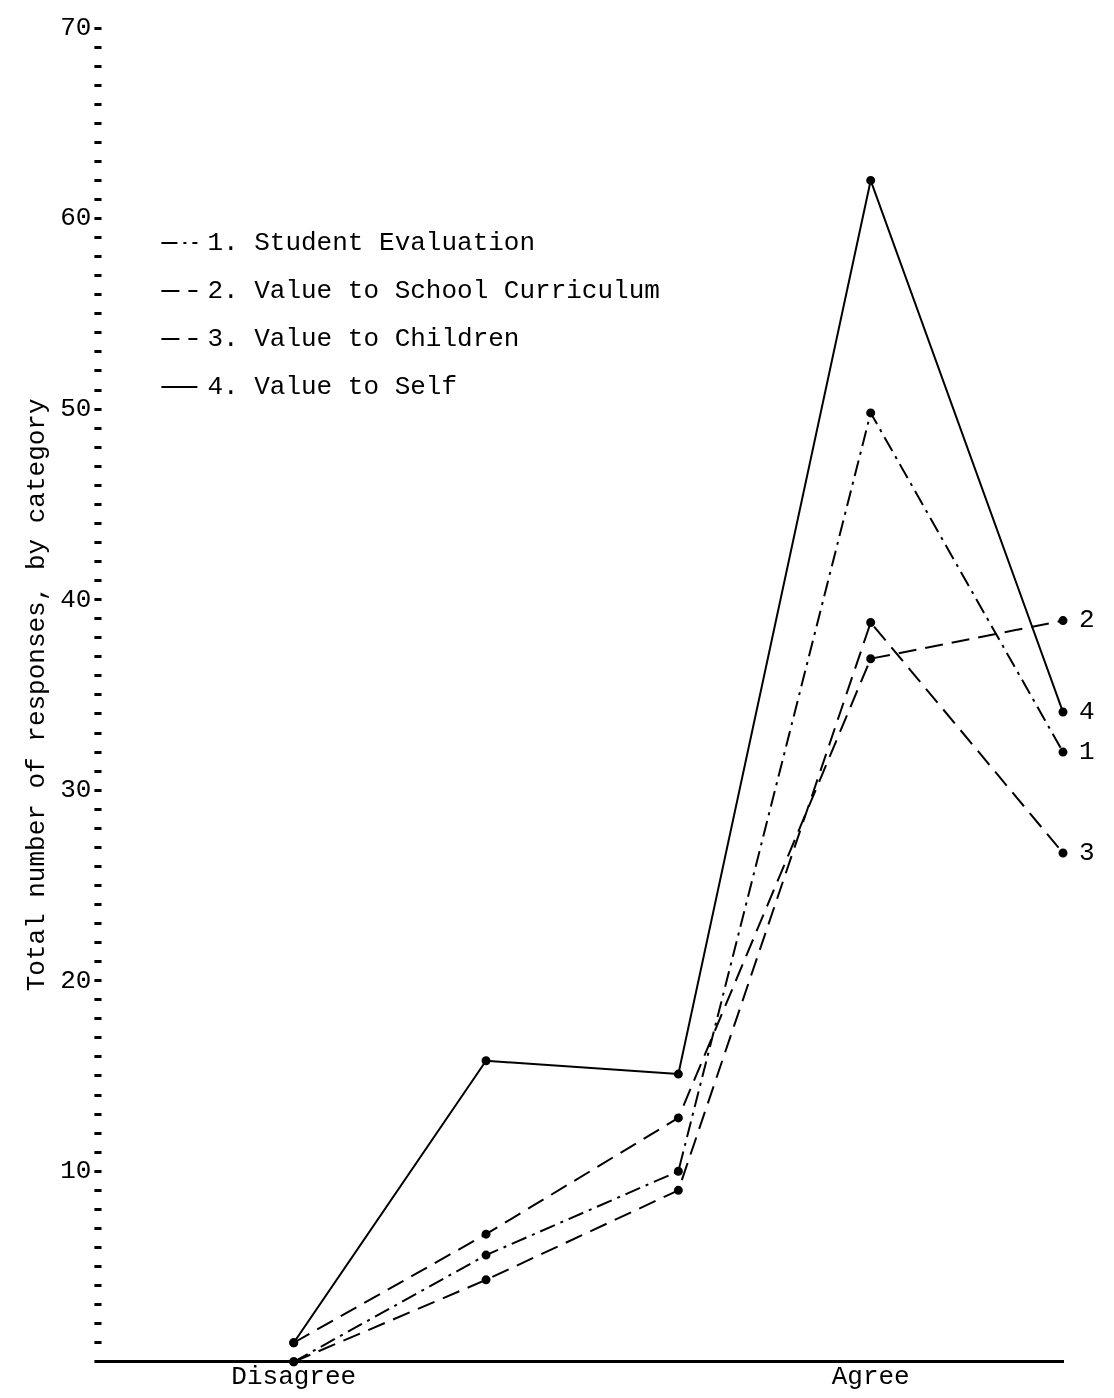 This screenshot has height=1398, width=1114. What do you see at coordinates (332, 386) in the screenshot?
I see `legend-label: 4. Value to Self` at bounding box center [332, 386].